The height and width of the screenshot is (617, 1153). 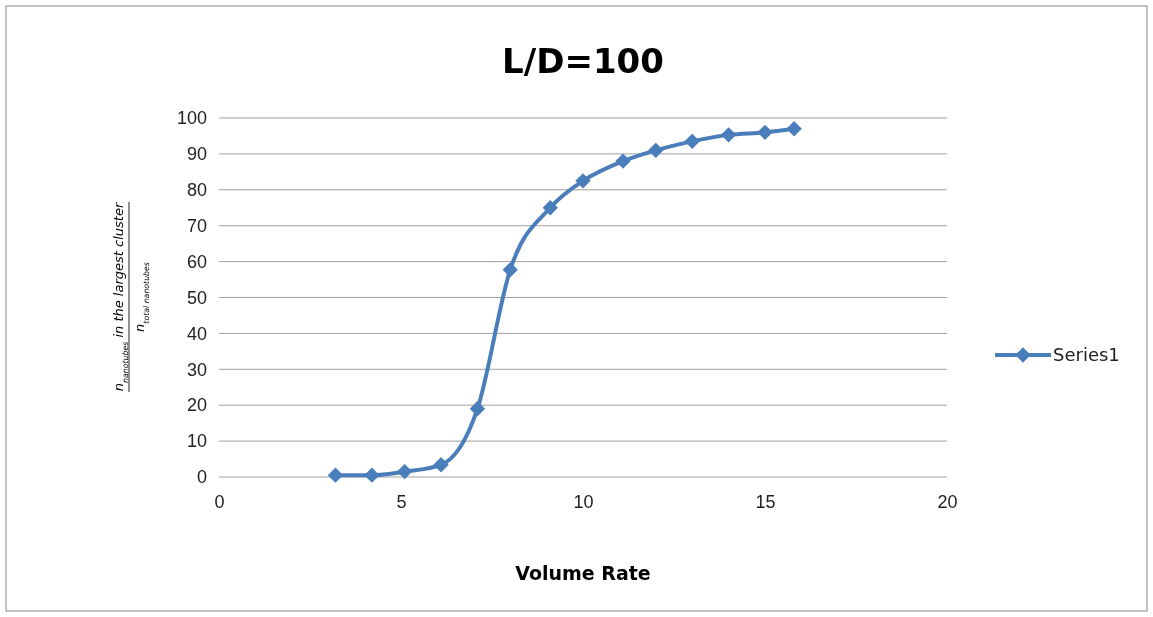 I want to click on legend-label: Series1, so click(x=1086, y=354).